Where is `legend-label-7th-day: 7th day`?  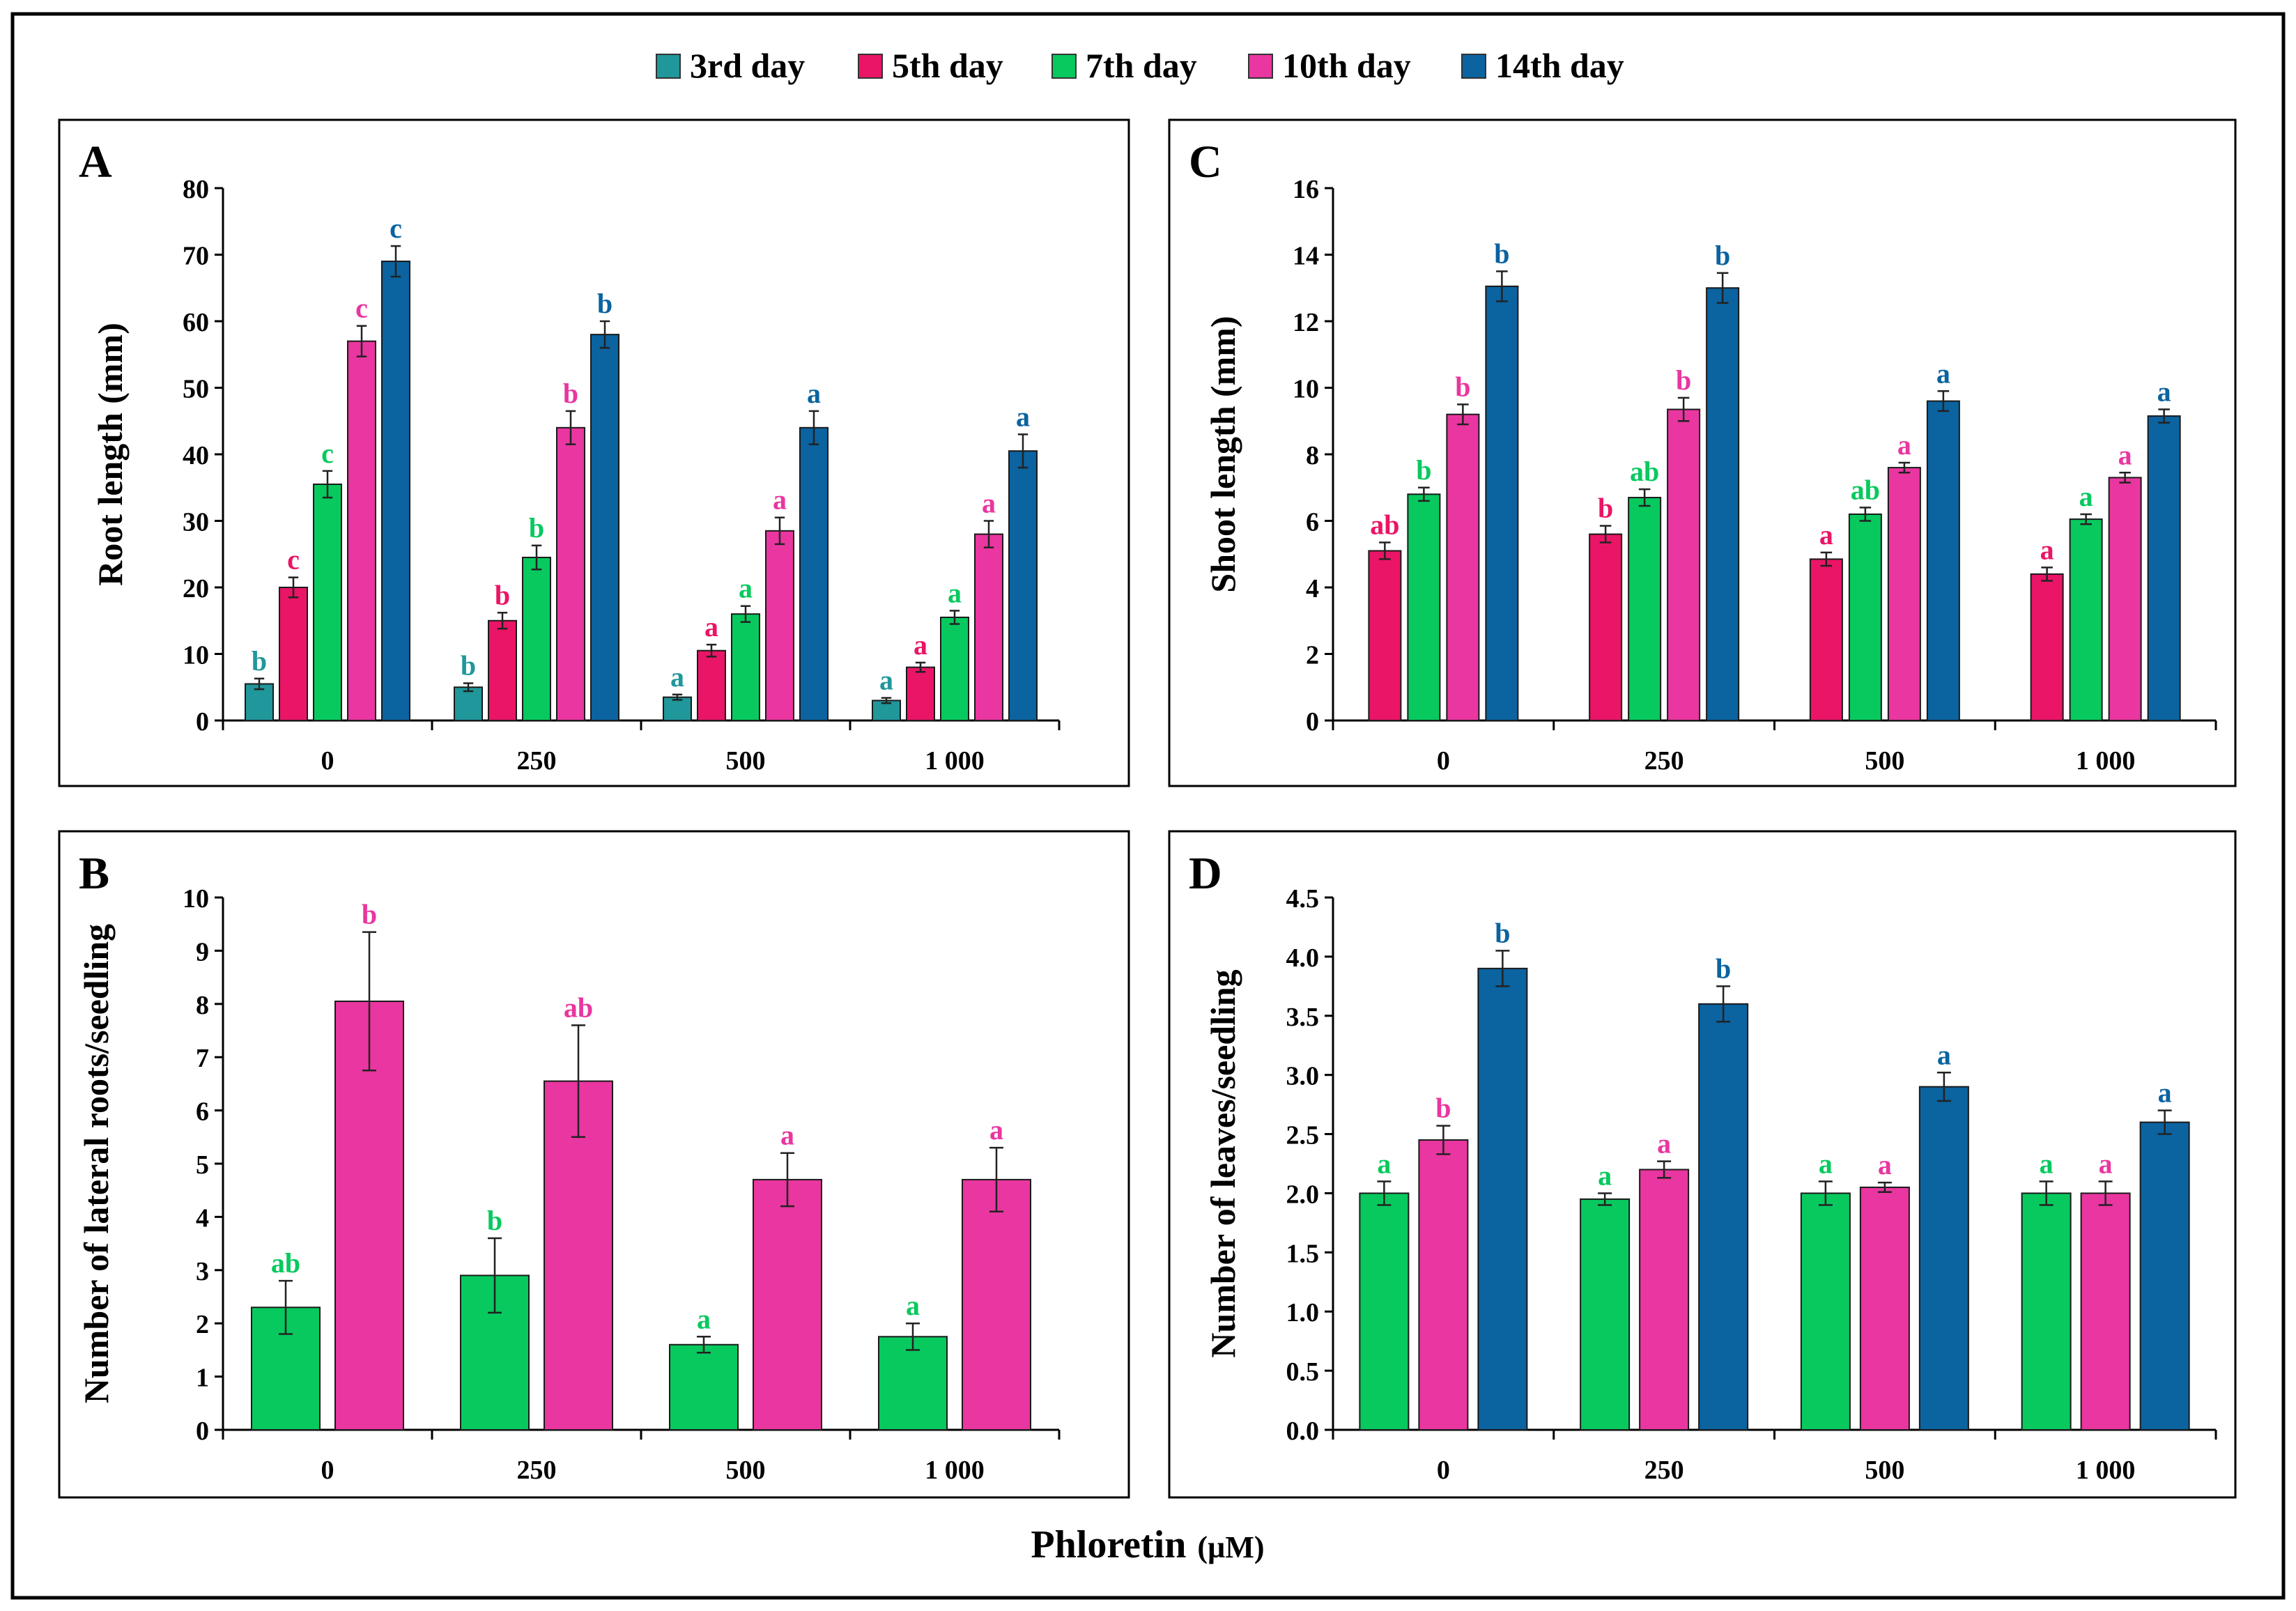
legend-label-7th-day: 7th day is located at coordinates (1141, 65).